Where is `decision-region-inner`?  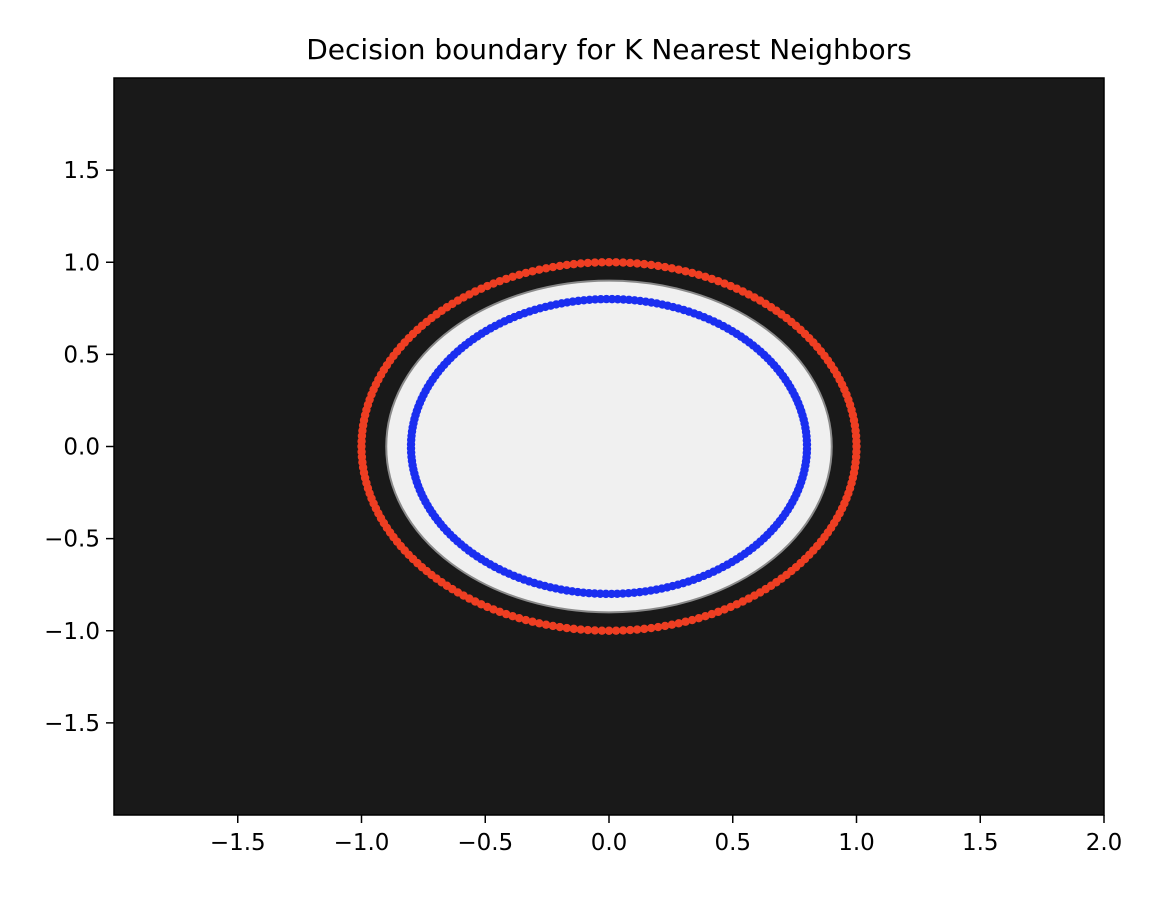 decision-region-inner is located at coordinates (609, 446).